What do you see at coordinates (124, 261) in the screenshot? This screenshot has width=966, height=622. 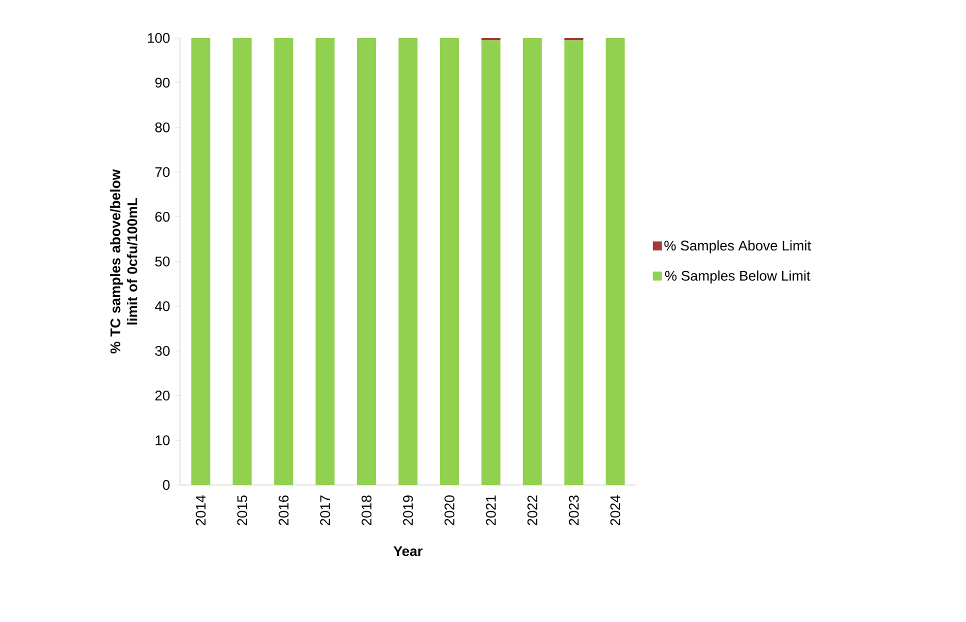 I see `y-axis-title: % TC samples above/below limit of 0cfu/100mL` at bounding box center [124, 261].